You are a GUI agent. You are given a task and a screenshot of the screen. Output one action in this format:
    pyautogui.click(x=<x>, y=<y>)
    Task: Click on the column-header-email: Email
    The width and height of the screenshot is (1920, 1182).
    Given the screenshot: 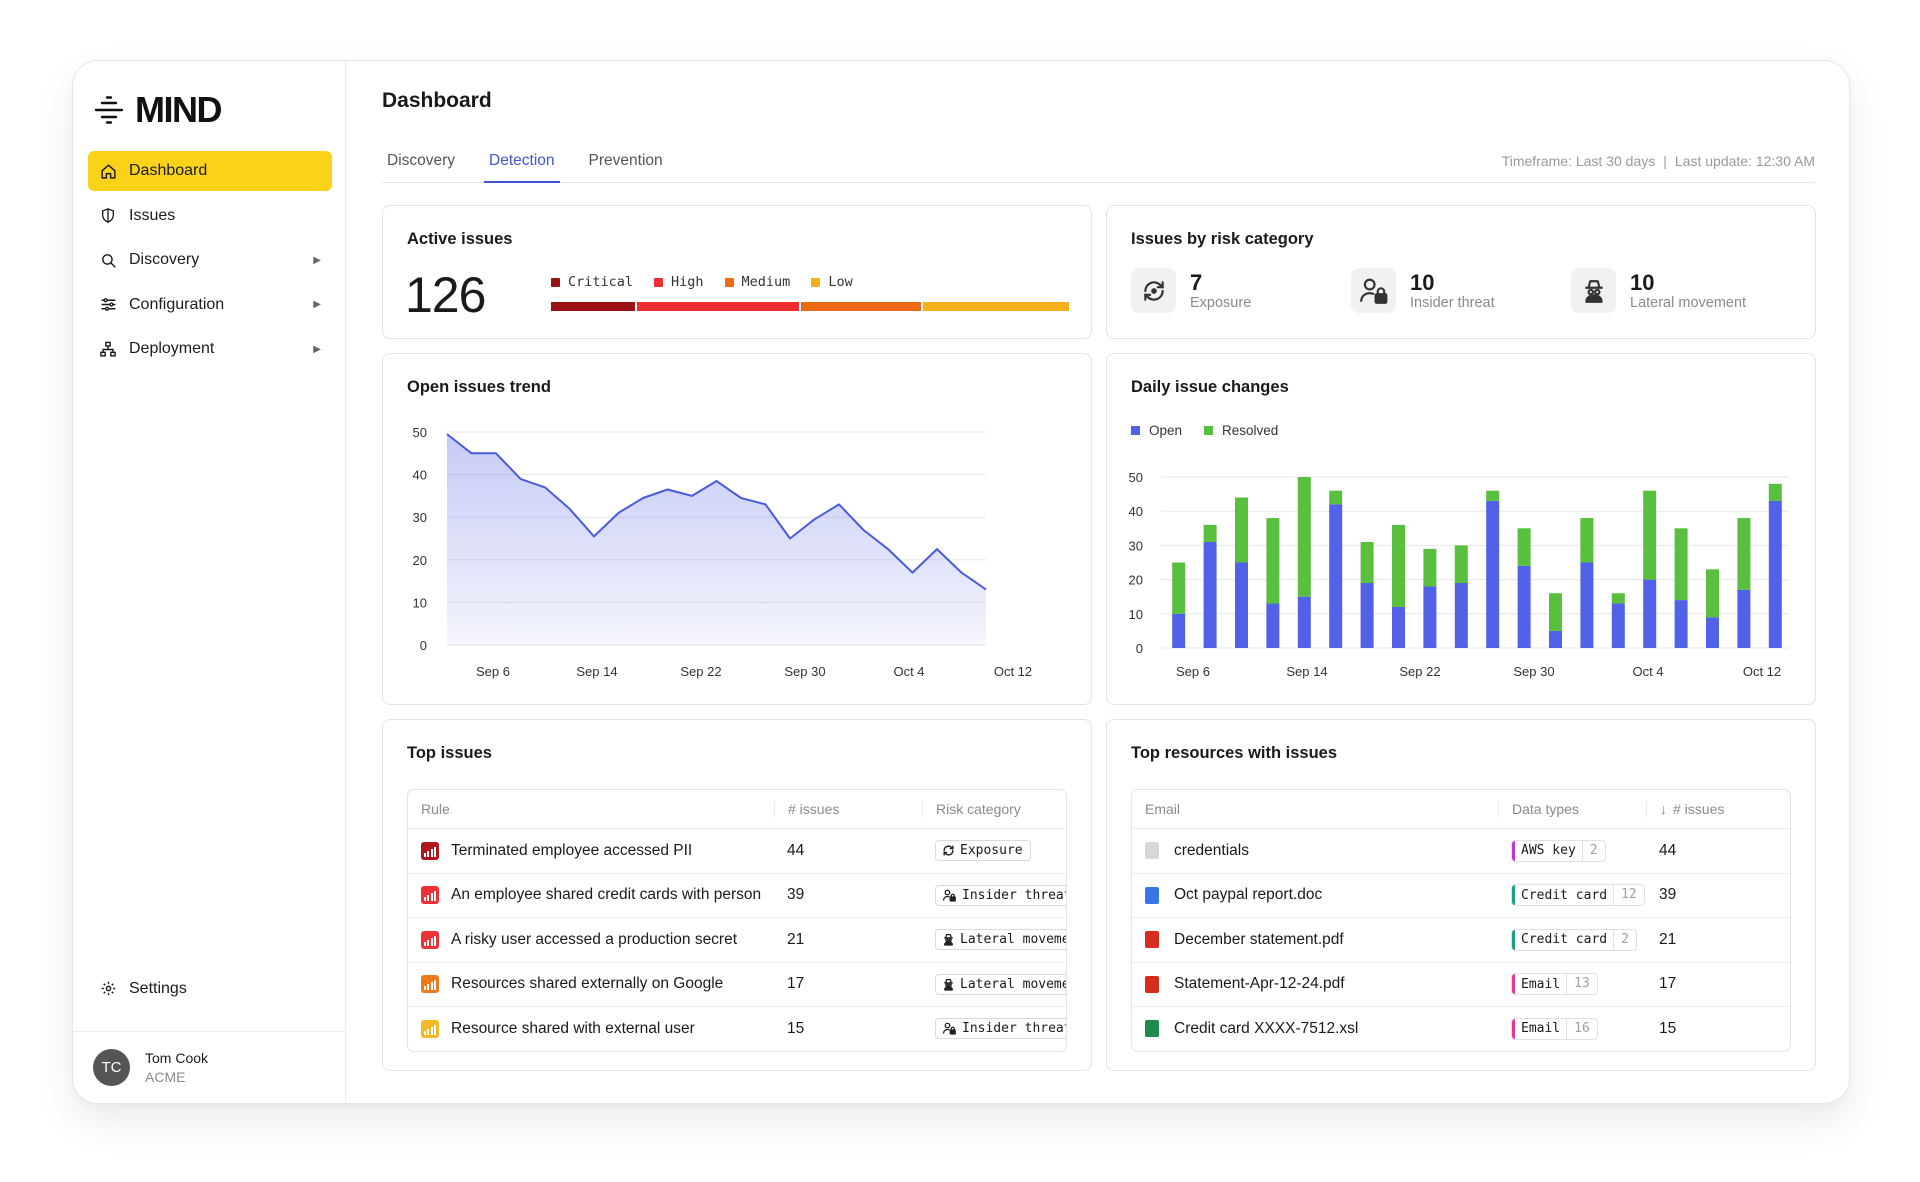 What is the action you would take?
    pyautogui.click(x=1163, y=809)
    